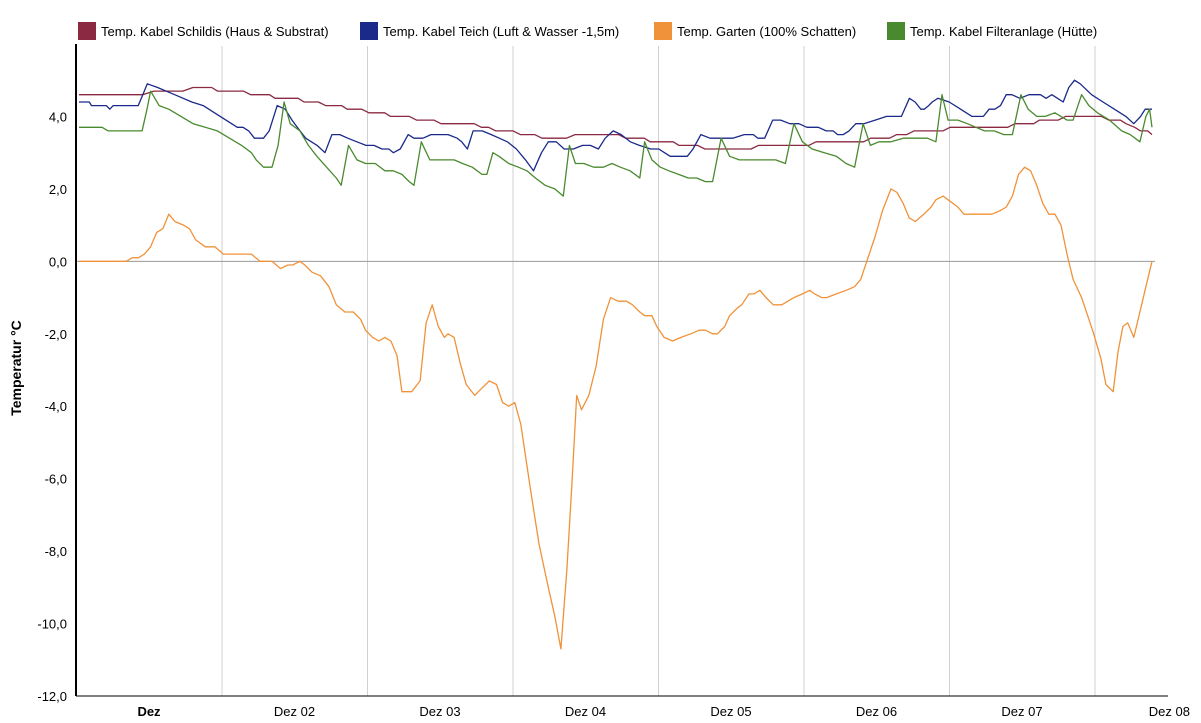  Describe the element at coordinates (294, 711) in the screenshot. I see `x-tick-label: Dez 02` at that location.